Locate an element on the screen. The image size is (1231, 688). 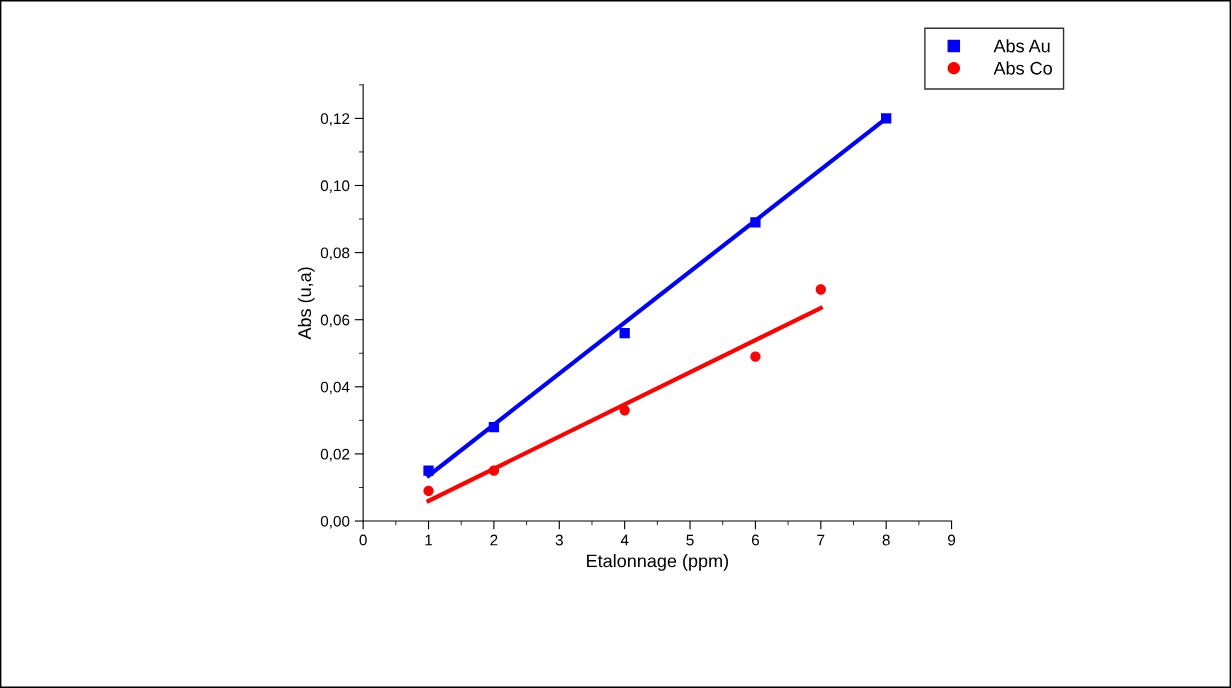
legend-label: Abs Co is located at coordinates (1022, 68).